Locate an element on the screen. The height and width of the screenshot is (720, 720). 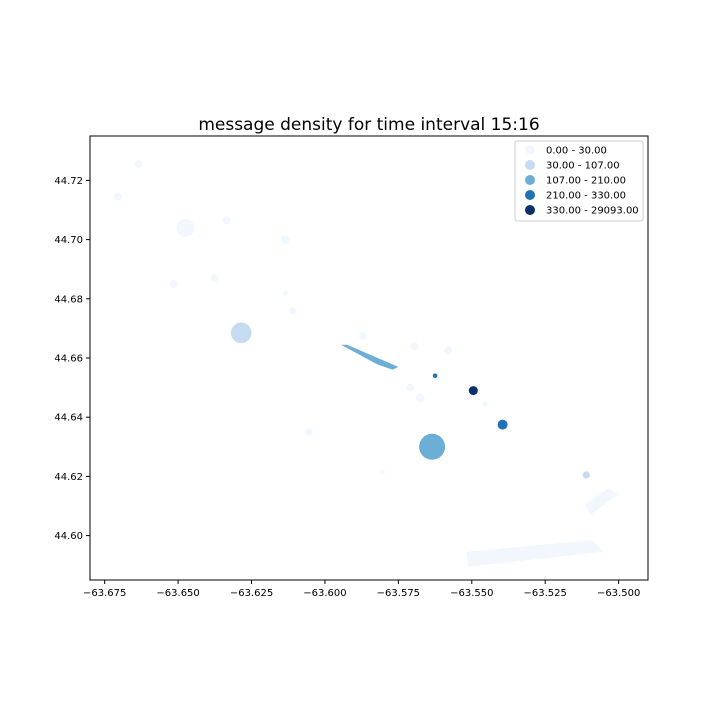
y-tick-label-5: 44.70 is located at coordinates (68, 240).